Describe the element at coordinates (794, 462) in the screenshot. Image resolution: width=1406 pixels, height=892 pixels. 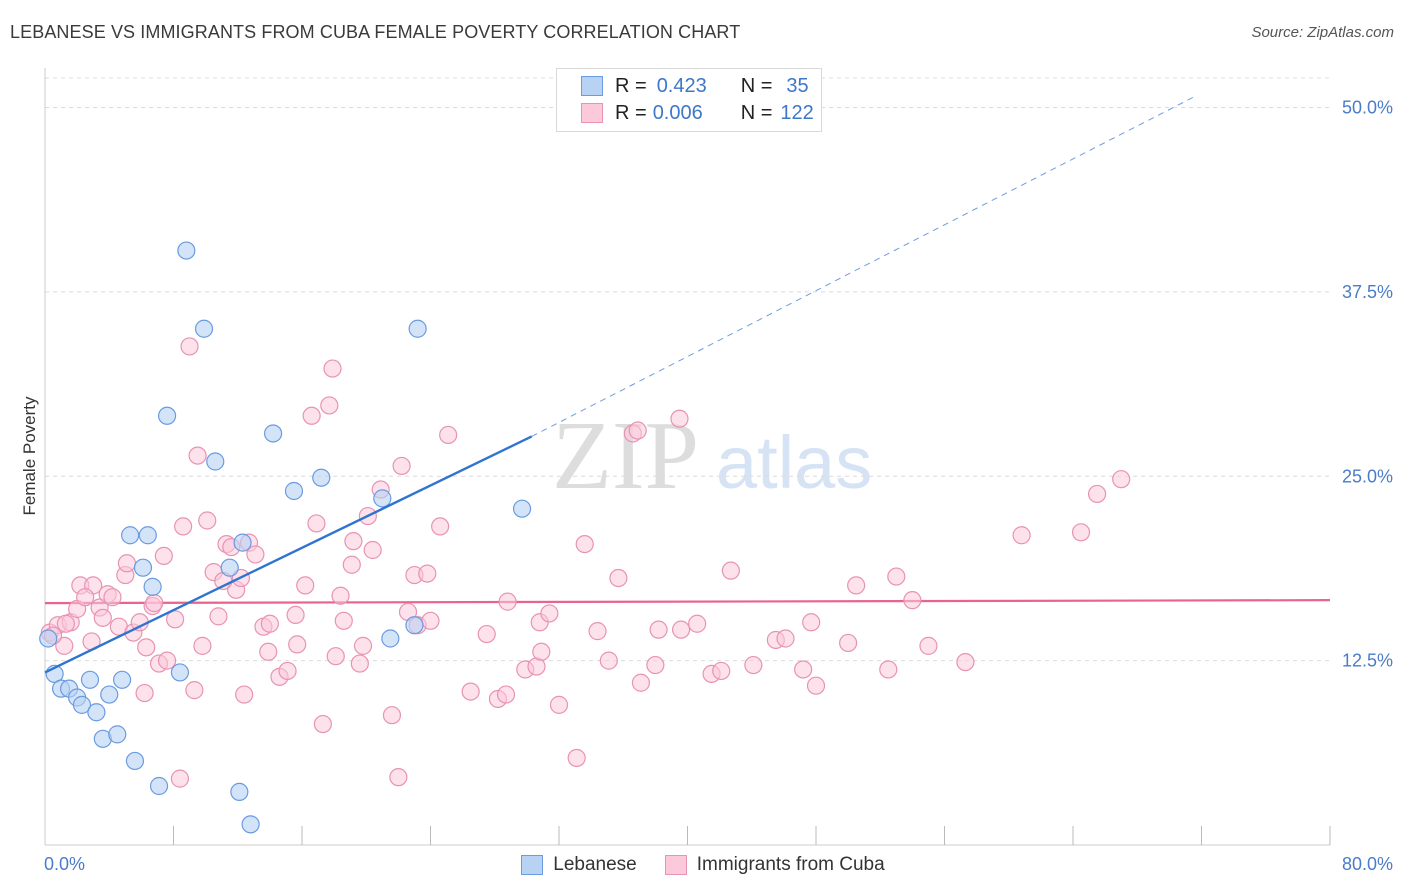
I see `watermark-atlas: atlas` at that location.